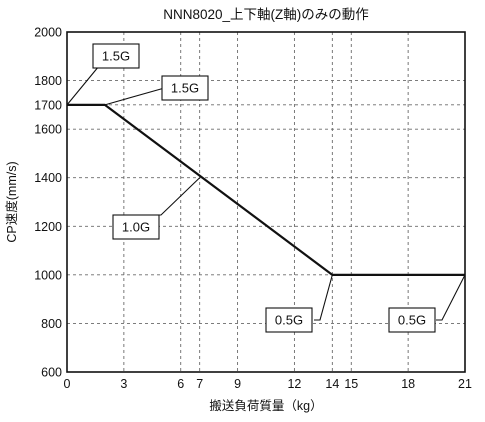 This screenshot has height=422, width=485. What do you see at coordinates (103, 74) in the screenshot?
I see `callout-0: 1.5G` at bounding box center [103, 74].